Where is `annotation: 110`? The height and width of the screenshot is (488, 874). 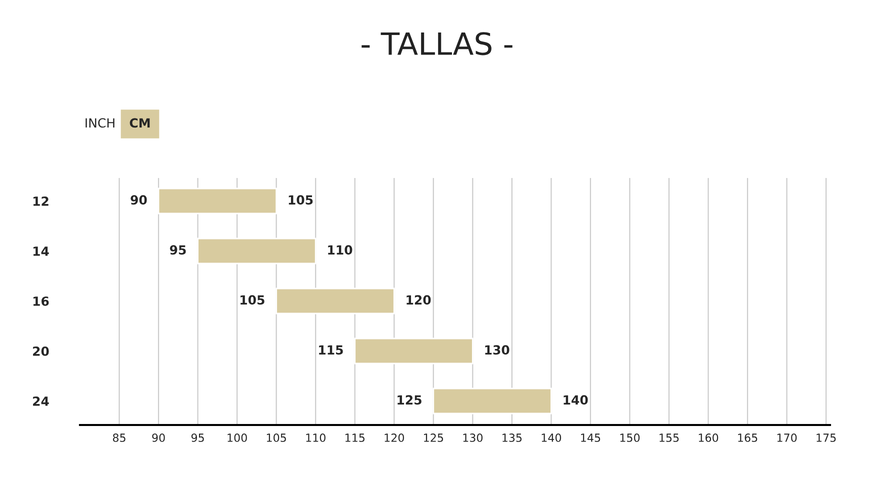
annotation: 110 is located at coordinates (340, 250).